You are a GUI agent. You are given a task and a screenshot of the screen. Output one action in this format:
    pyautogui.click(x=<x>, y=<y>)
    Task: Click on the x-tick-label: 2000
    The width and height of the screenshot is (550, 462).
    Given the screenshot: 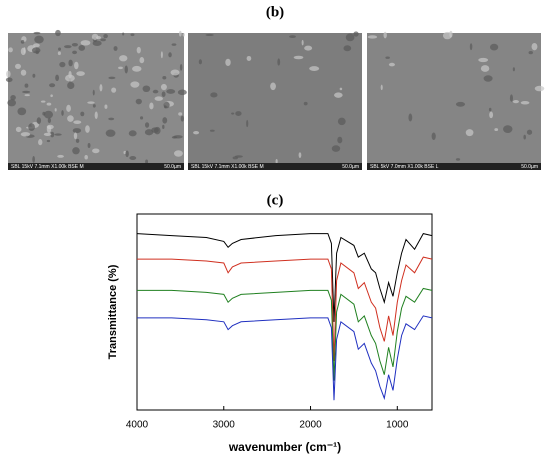 What is the action you would take?
    pyautogui.click(x=310, y=425)
    